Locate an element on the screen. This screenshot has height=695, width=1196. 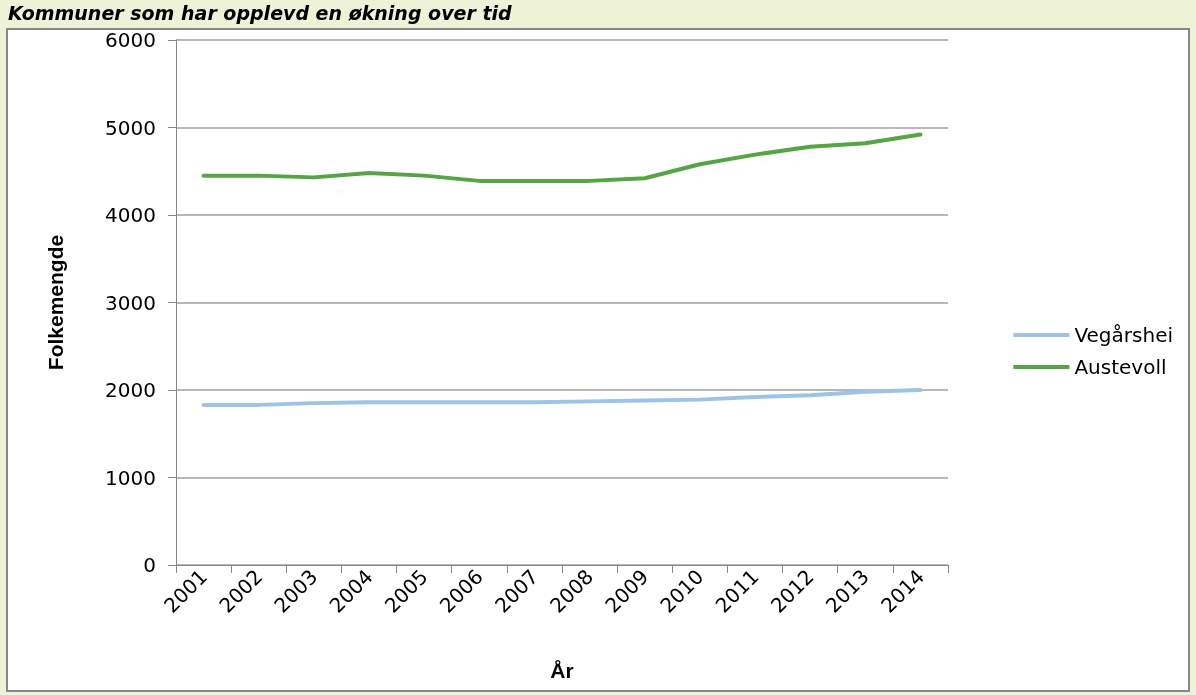
y-axis-title: Folkemengde is located at coordinates (55, 302).